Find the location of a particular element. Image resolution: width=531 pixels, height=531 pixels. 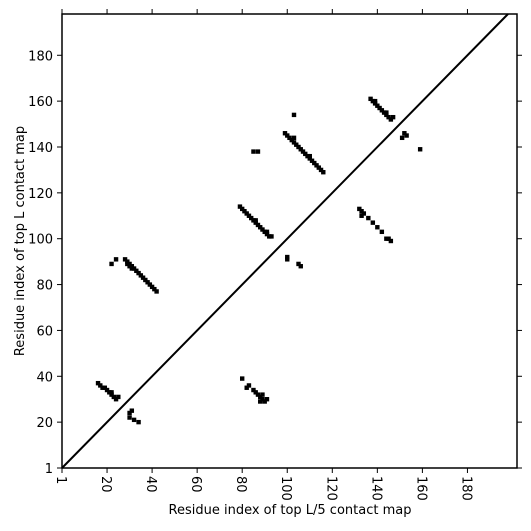

x-tick-label: 20 is located at coordinates (105, 484).